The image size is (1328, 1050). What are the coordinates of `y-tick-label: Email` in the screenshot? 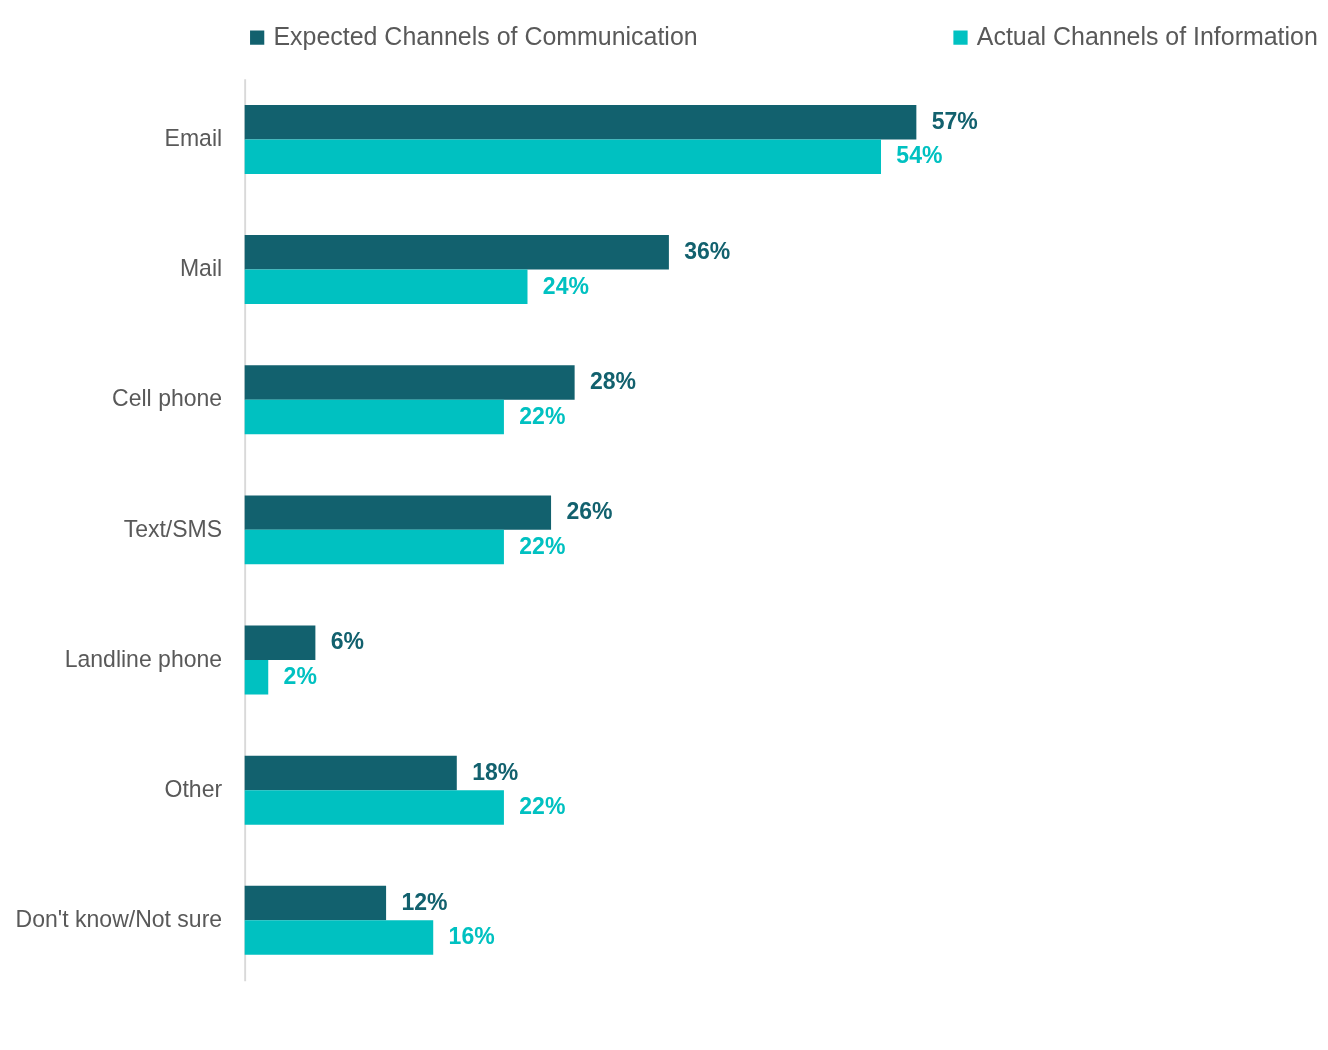 It's located at (193, 138).